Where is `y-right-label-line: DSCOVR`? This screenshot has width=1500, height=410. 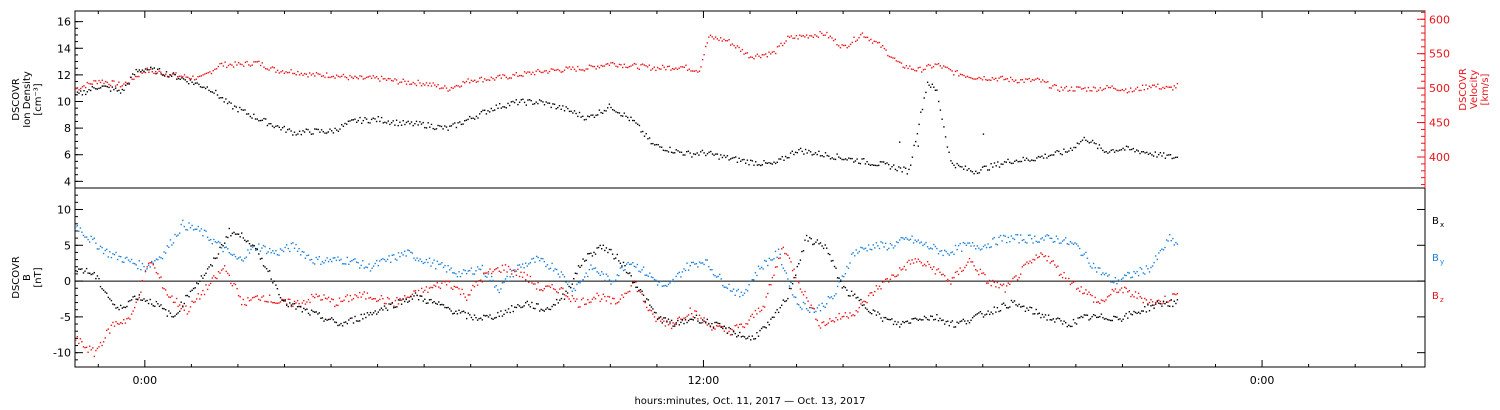
y-right-label-line: DSCOVR is located at coordinates (1463, 89).